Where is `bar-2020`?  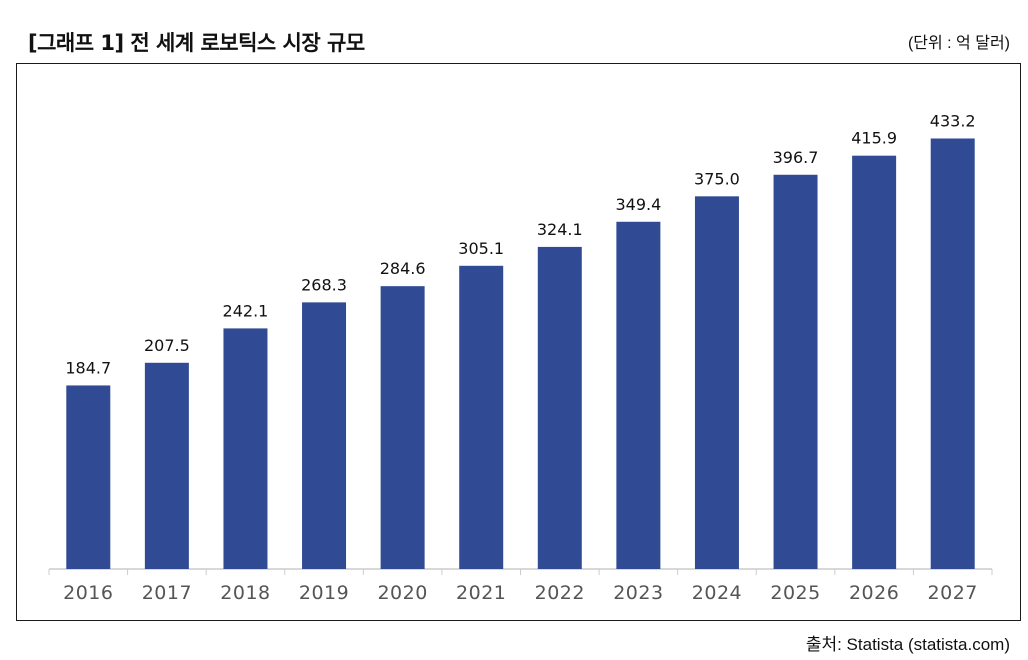 bar-2020 is located at coordinates (402, 427).